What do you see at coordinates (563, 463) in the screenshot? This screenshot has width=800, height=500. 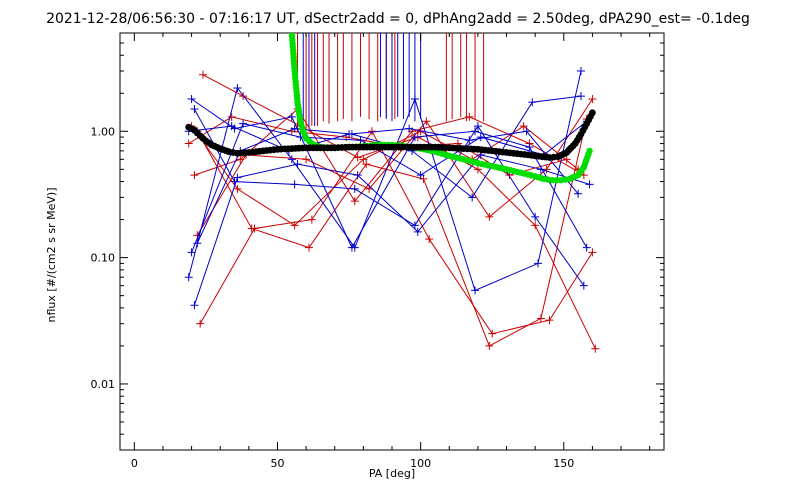 I see `x-tick-label: 150` at bounding box center [563, 463].